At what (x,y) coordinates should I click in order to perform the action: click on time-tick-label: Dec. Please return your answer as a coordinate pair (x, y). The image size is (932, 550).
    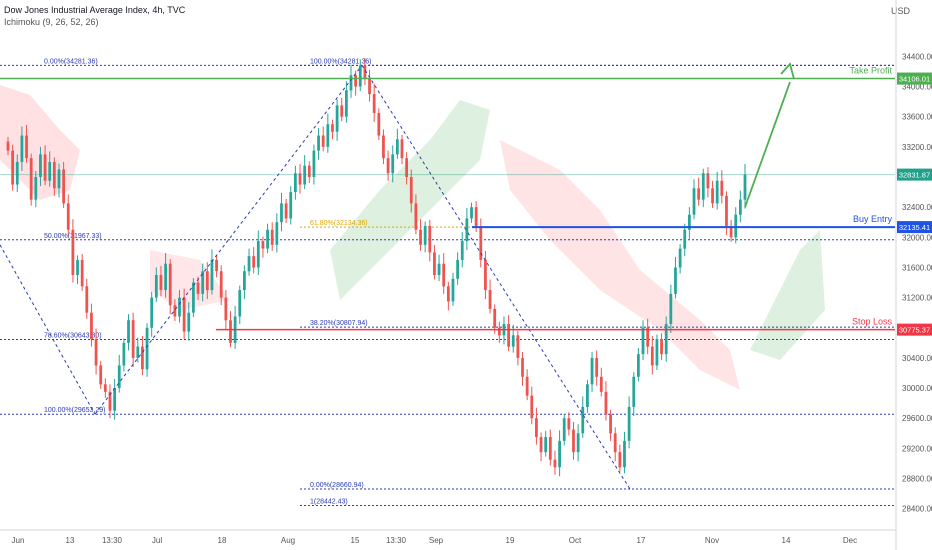
    Looking at the image, I should click on (850, 540).